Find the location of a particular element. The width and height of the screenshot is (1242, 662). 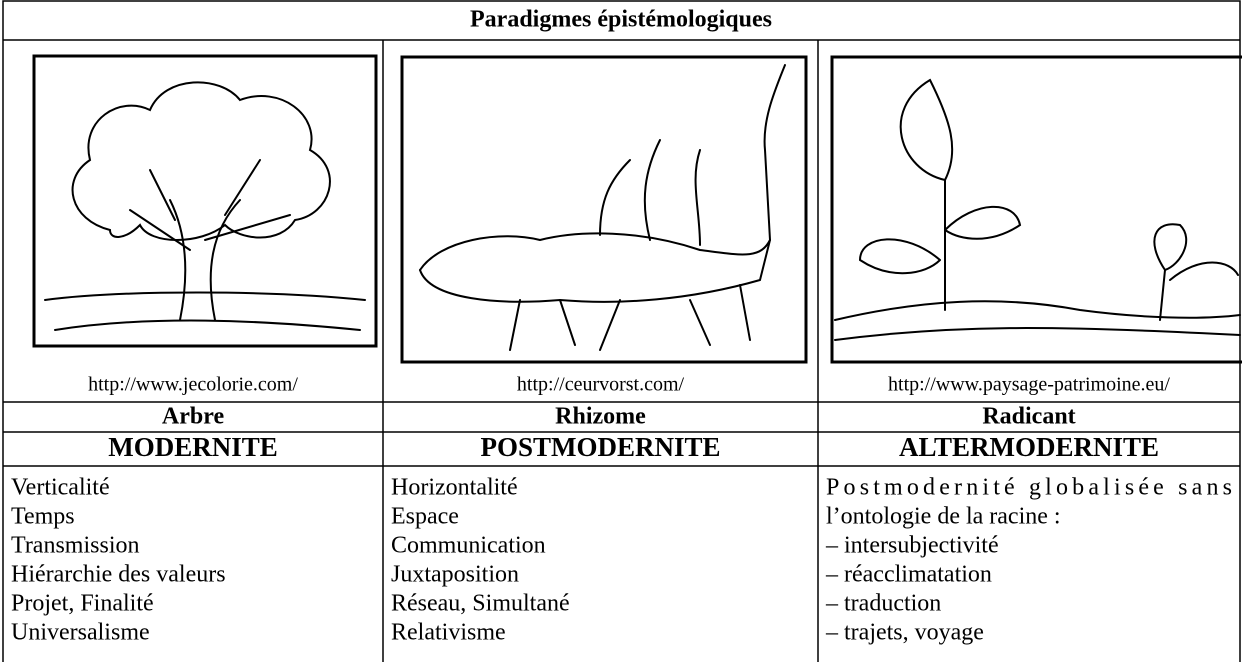

item-text: l’ontologie de la racine : is located at coordinates (943, 517).